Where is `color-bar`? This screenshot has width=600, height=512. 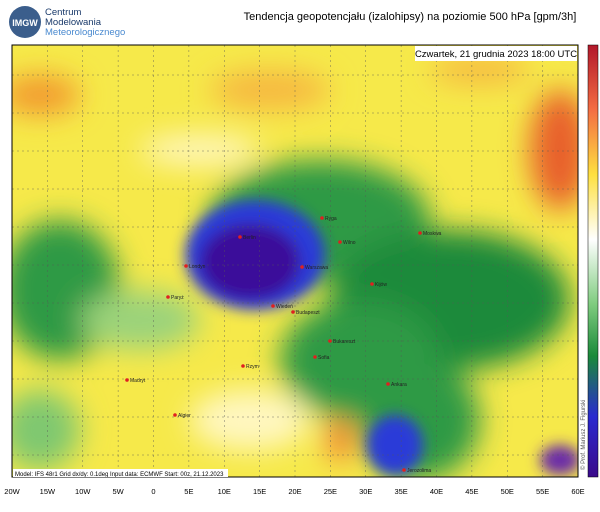
color-bar is located at coordinates (593, 261).